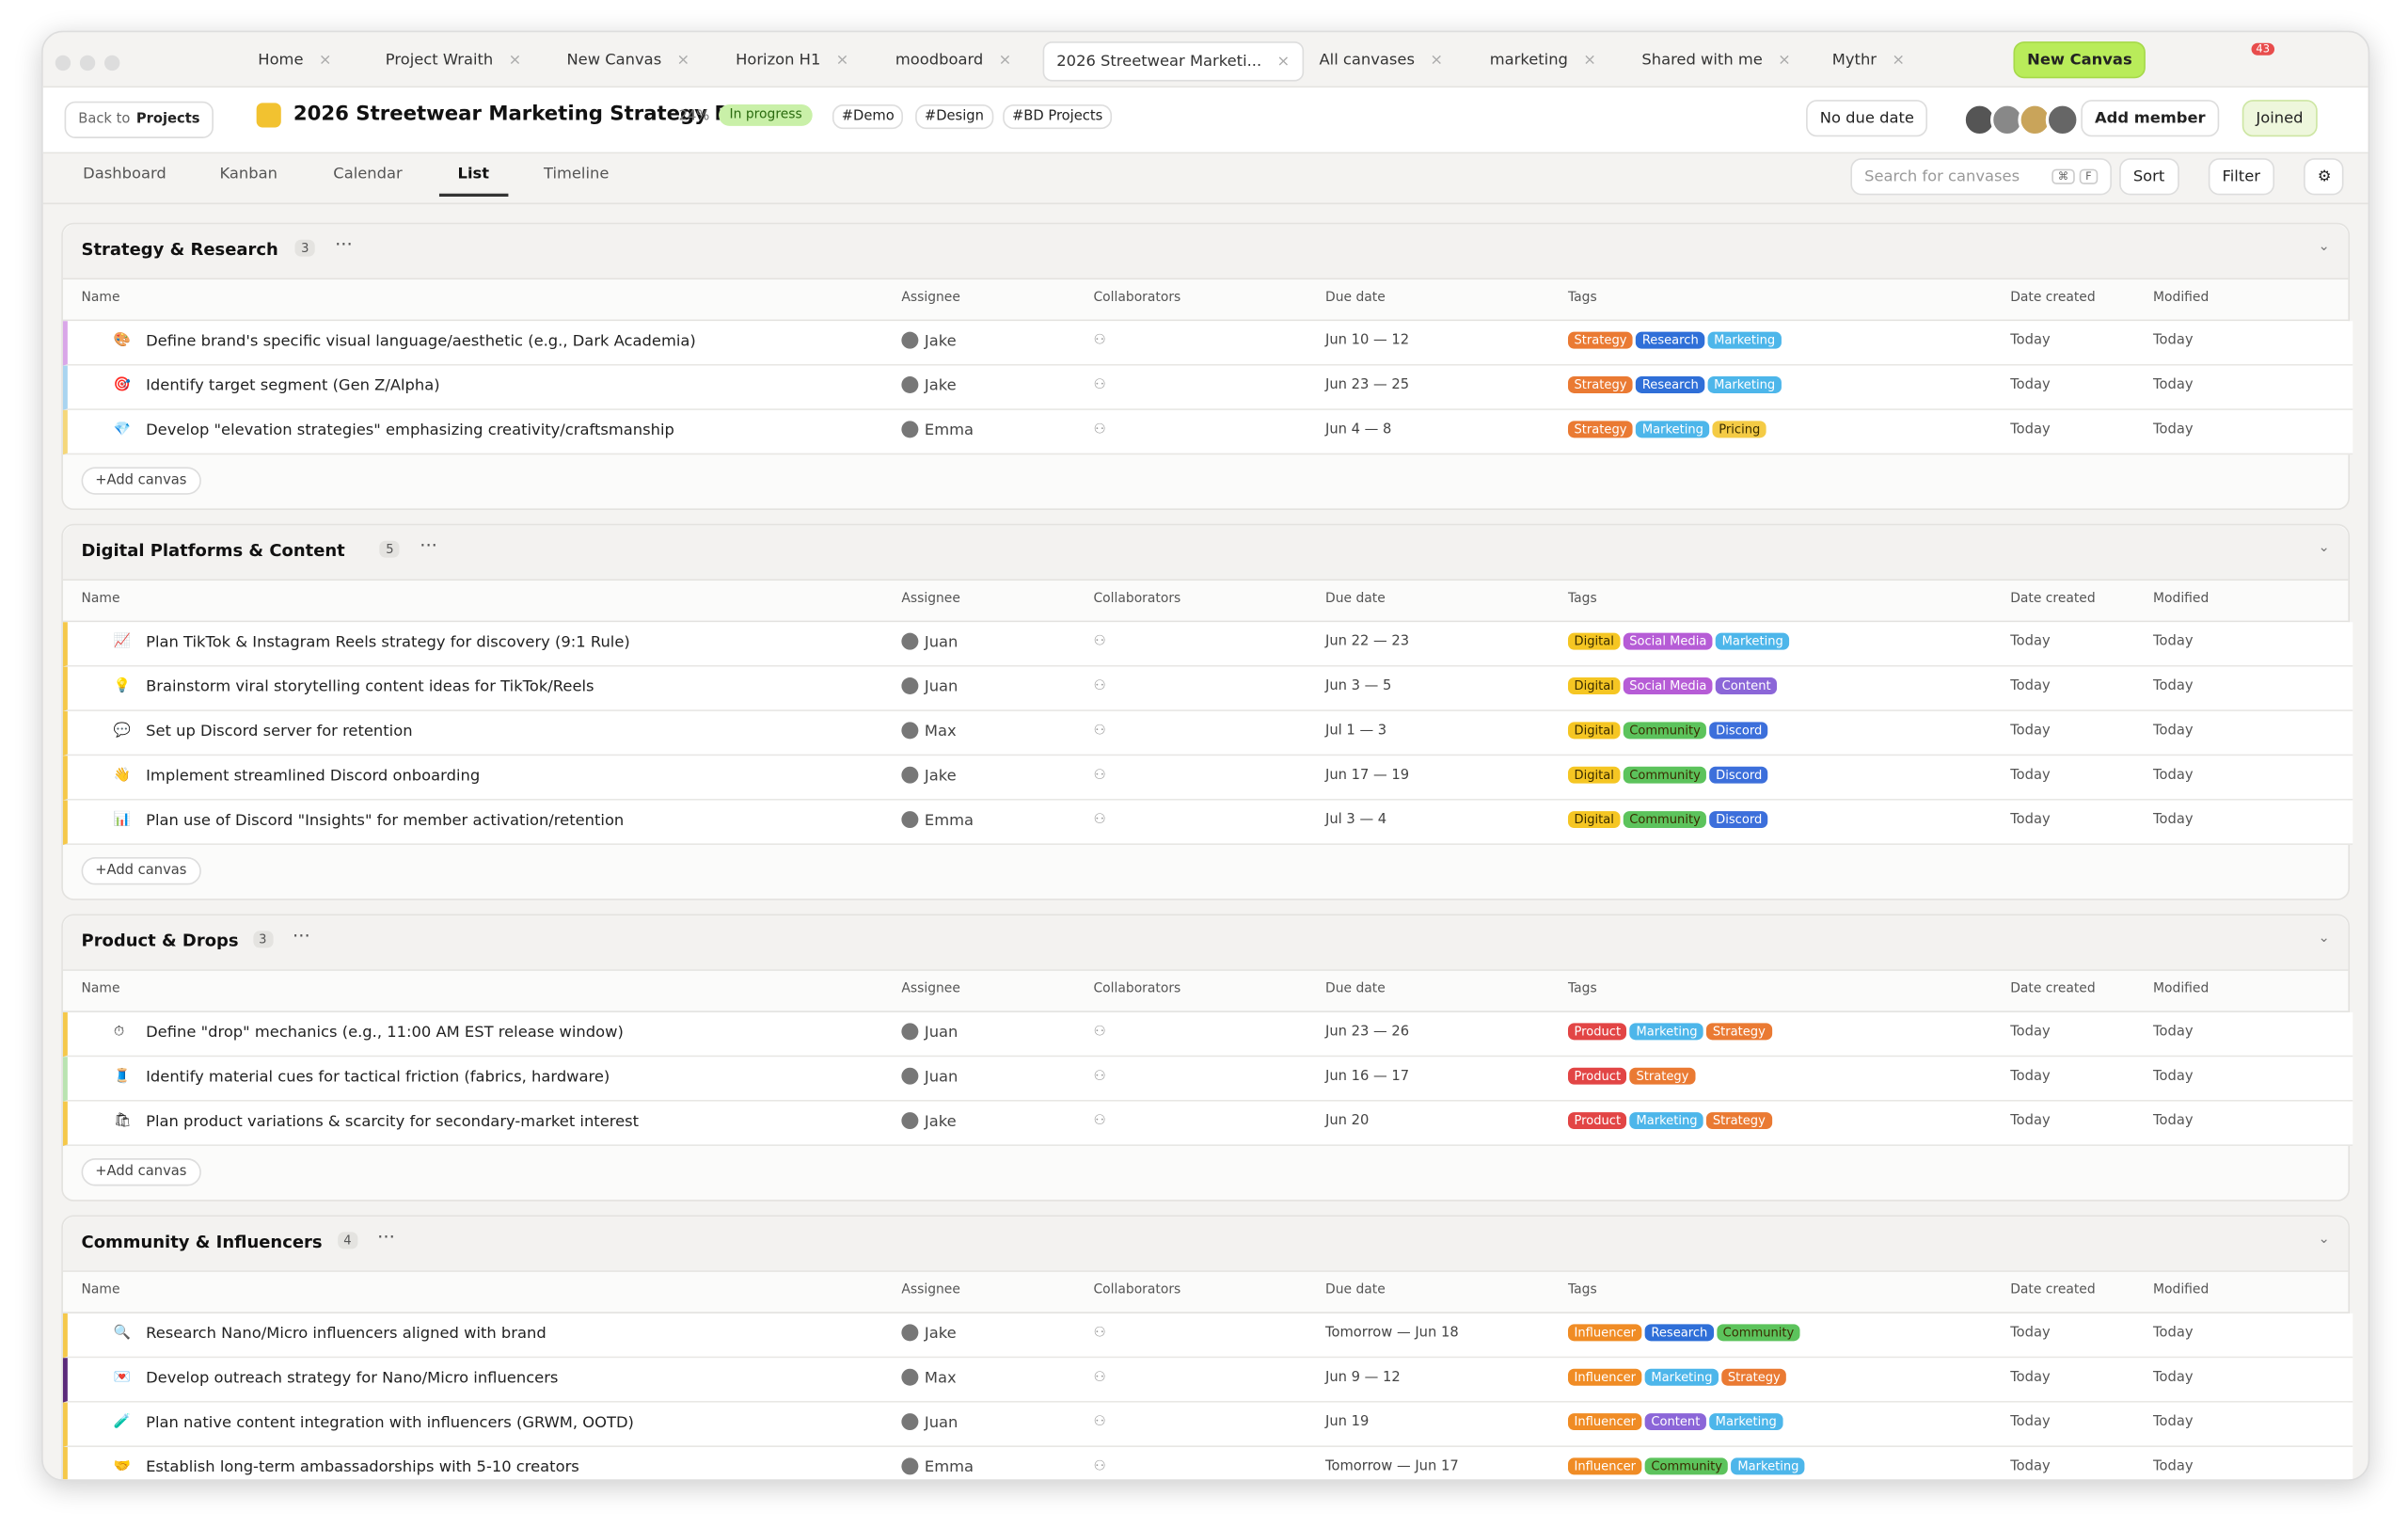 The image size is (2408, 1528). I want to click on settings-button: ⚙, so click(2324, 177).